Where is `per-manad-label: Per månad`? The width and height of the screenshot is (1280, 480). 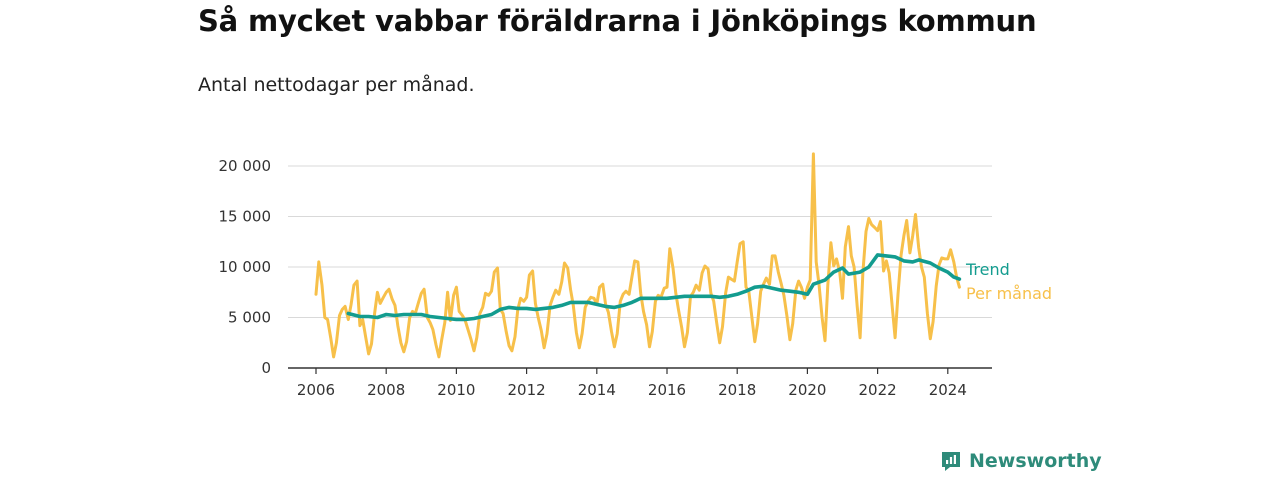 per-manad-label: Per månad is located at coordinates (1009, 293).